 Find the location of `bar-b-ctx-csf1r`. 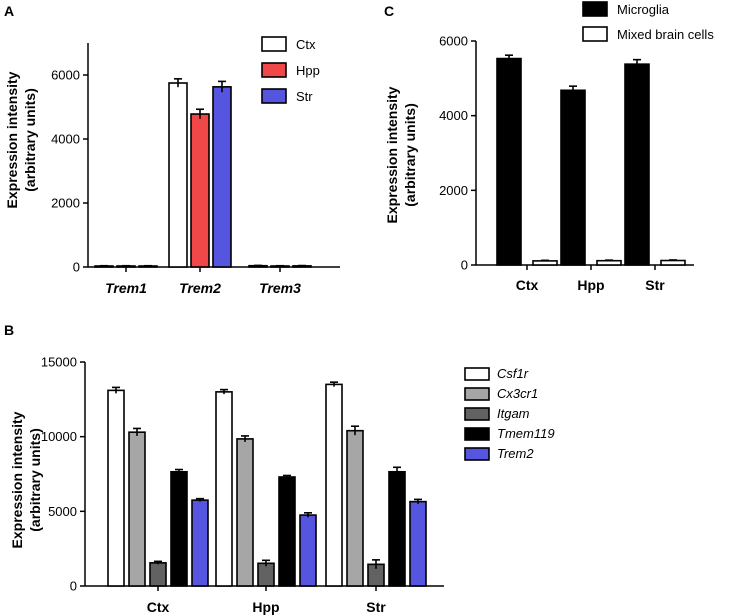

bar-b-ctx-csf1r is located at coordinates (116, 488).